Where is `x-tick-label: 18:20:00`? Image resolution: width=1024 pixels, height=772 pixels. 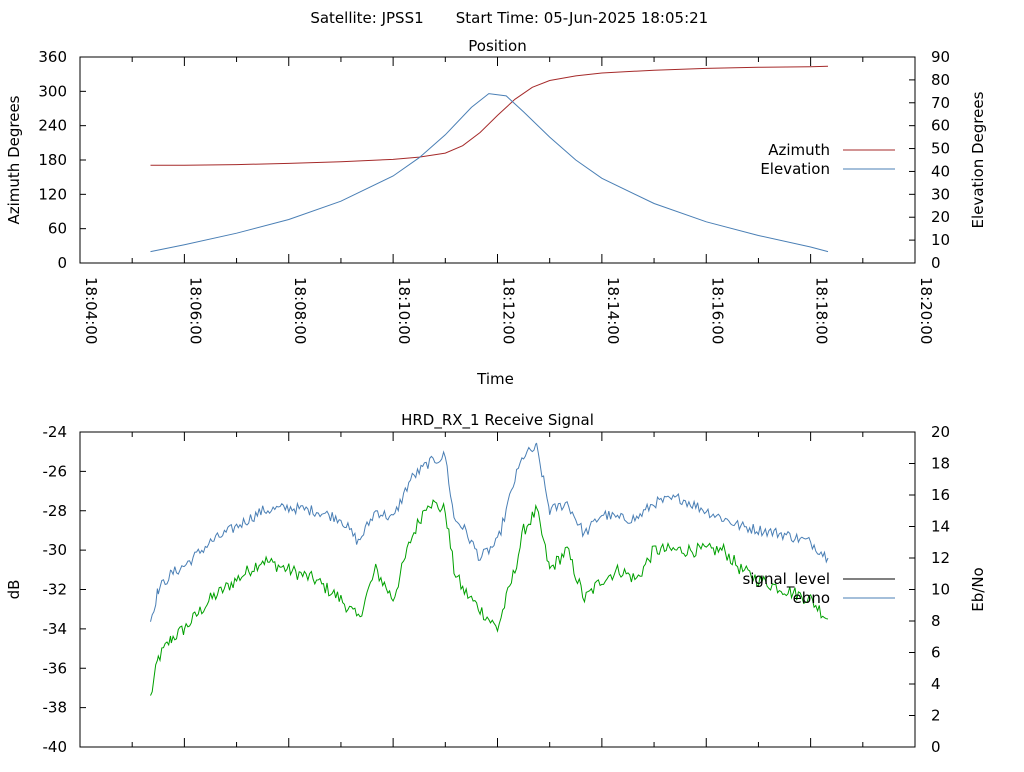
x-tick-label: 18:20:00 is located at coordinates (926, 310).